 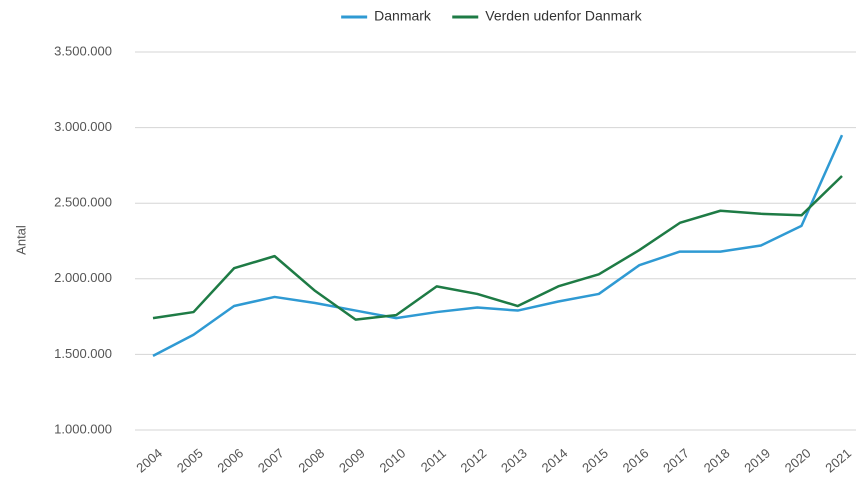 What do you see at coordinates (83, 50) in the screenshot?
I see `y-tick-label: 3.500.000` at bounding box center [83, 50].